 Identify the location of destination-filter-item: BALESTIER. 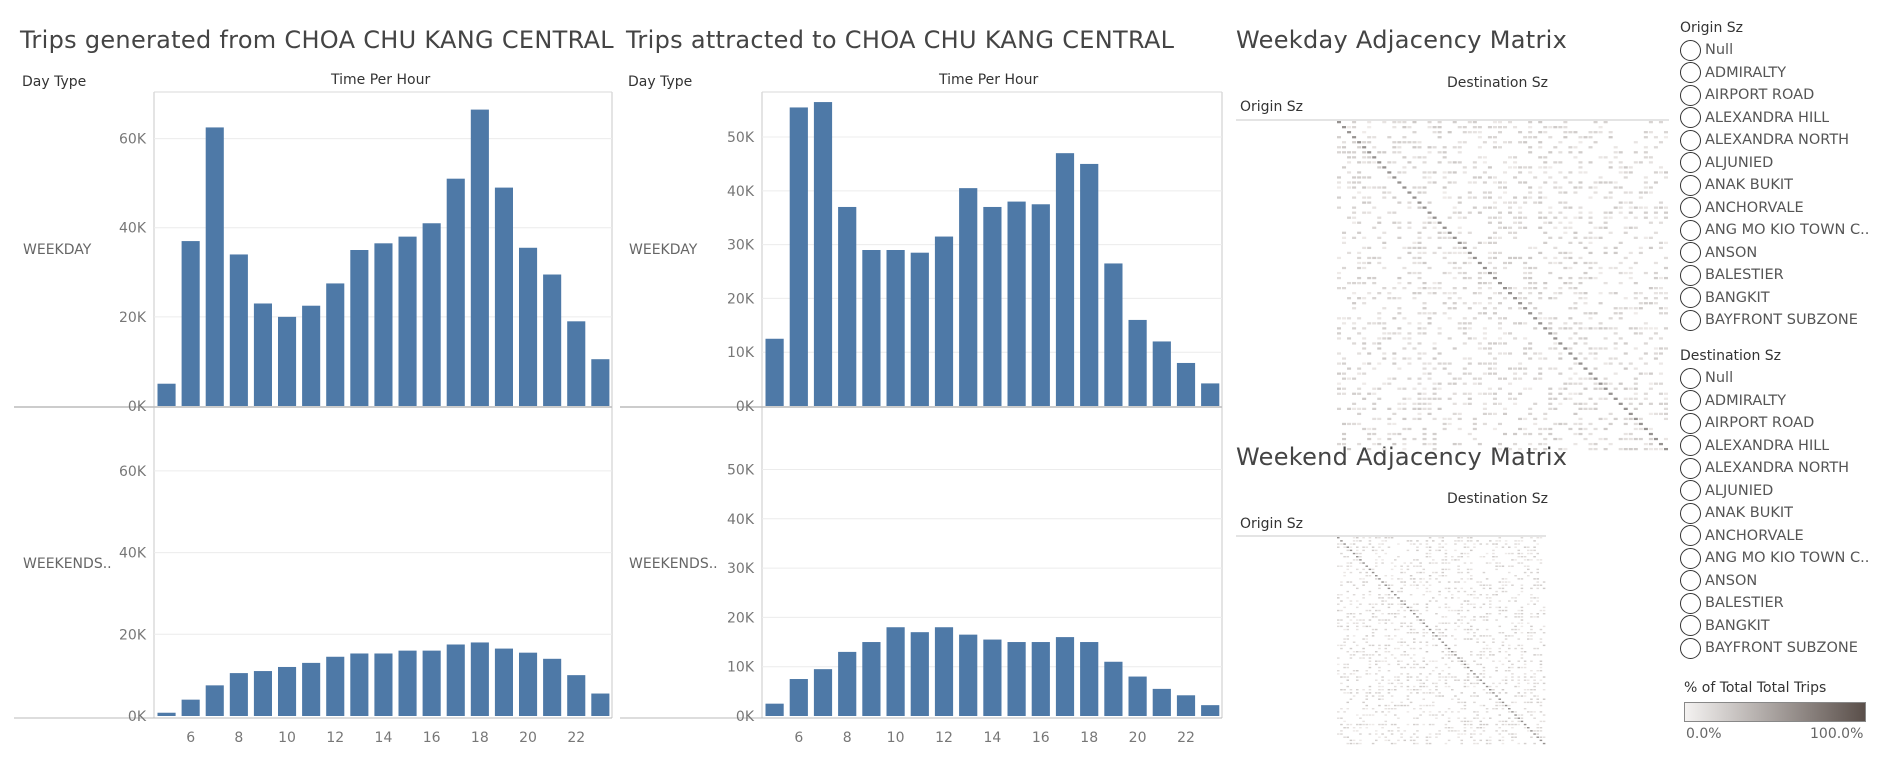
(1780, 603).